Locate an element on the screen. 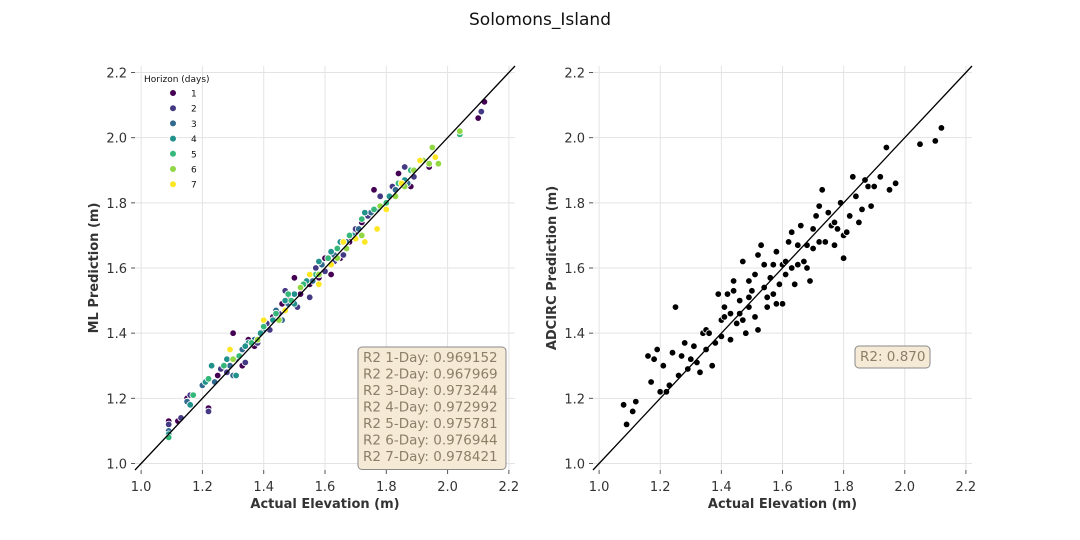  adcirc-r2-box: R2: 0.870 is located at coordinates (892, 357).